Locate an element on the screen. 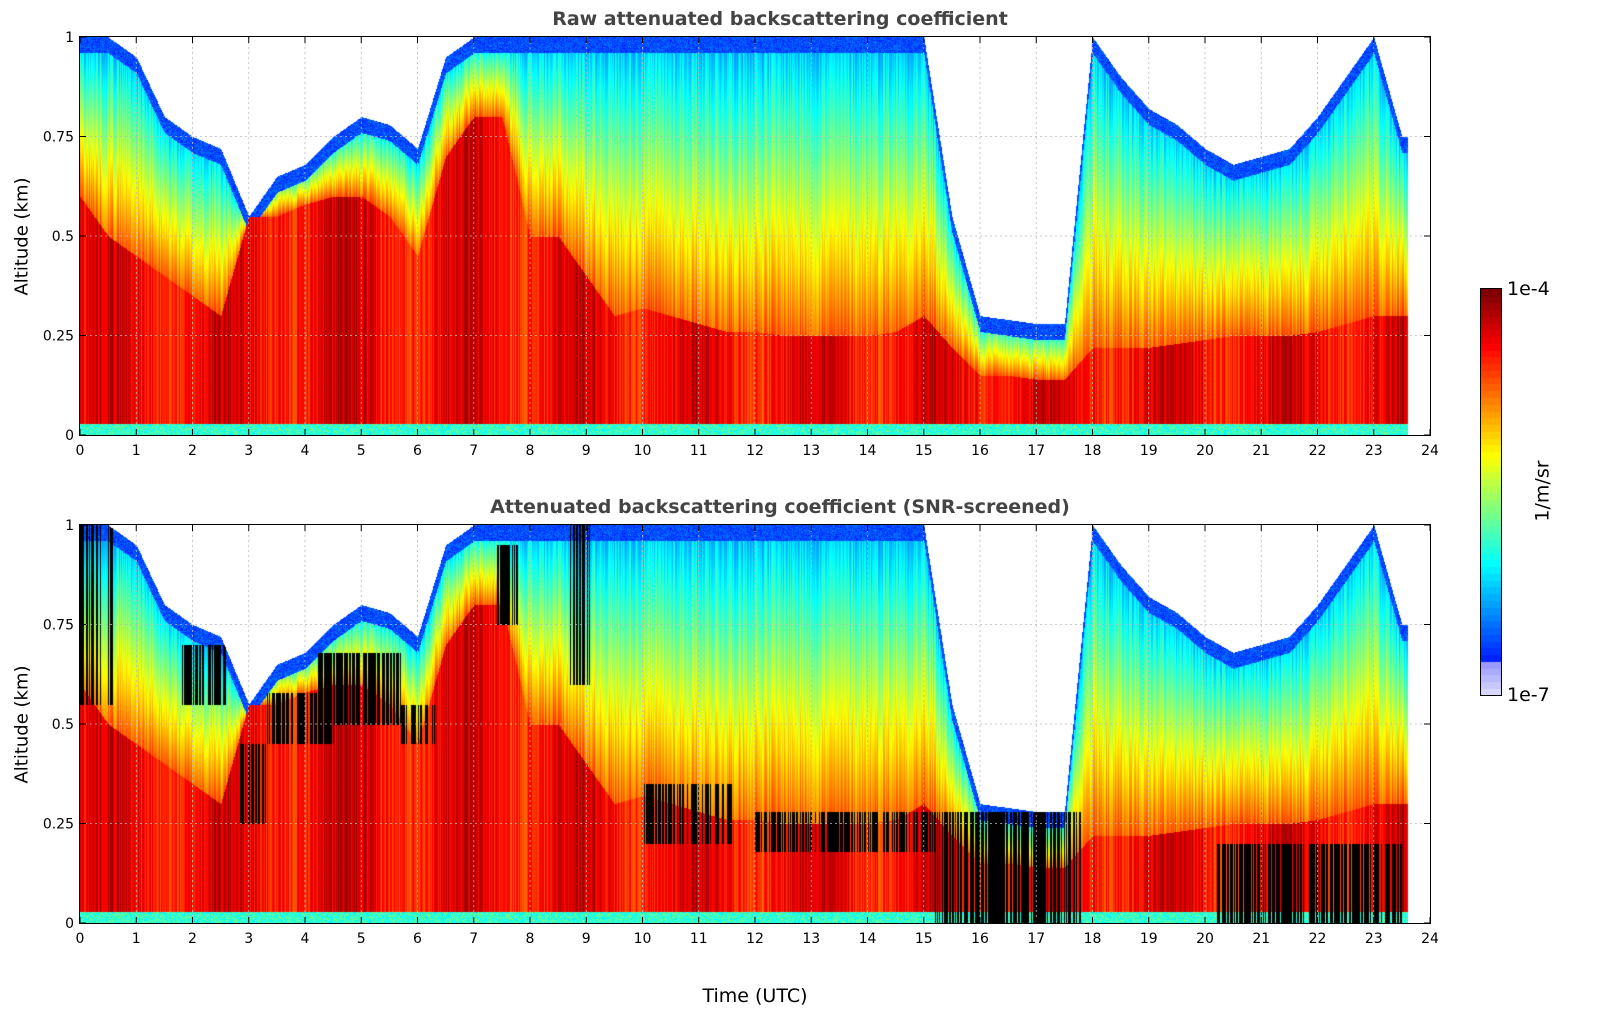 Image resolution: width=1621 pixels, height=1020 pixels. bottom-x-tick-label: 13 is located at coordinates (811, 939).